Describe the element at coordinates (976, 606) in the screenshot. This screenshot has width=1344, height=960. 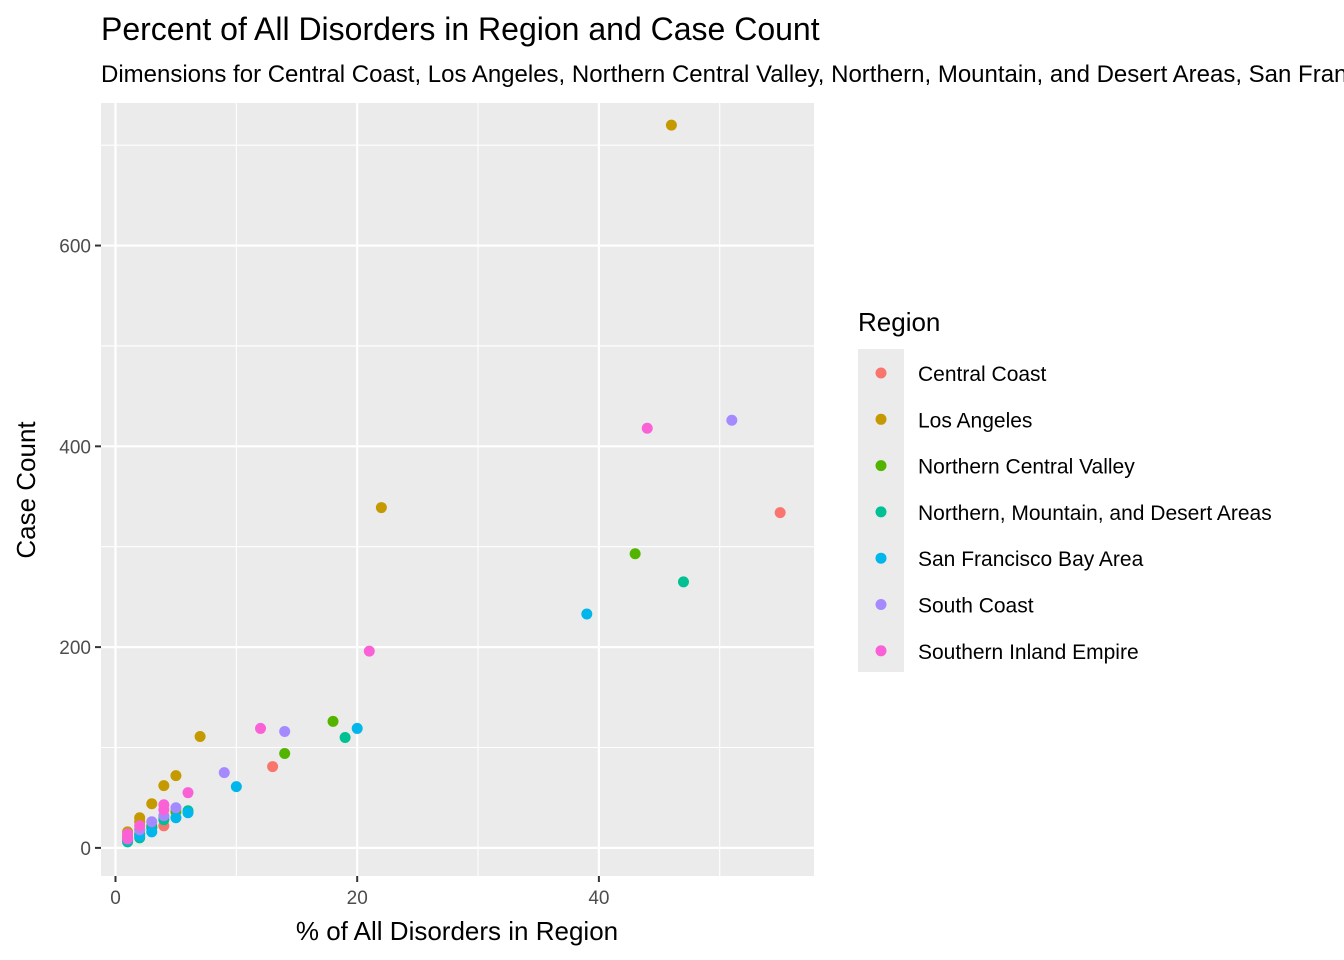
I see `legend-label: South Coast` at that location.